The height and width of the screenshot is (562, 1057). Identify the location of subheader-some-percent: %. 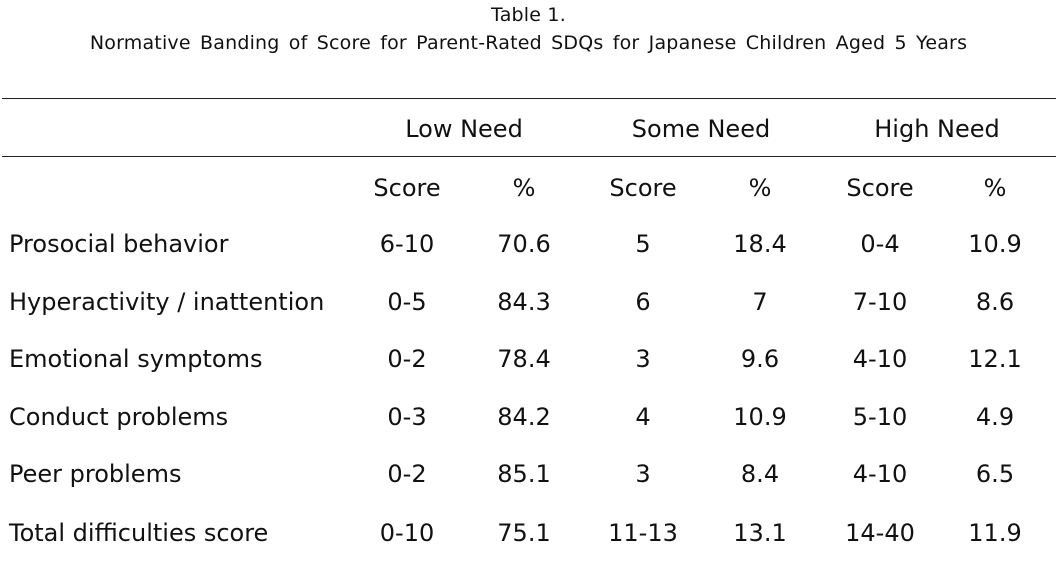
(760, 188).